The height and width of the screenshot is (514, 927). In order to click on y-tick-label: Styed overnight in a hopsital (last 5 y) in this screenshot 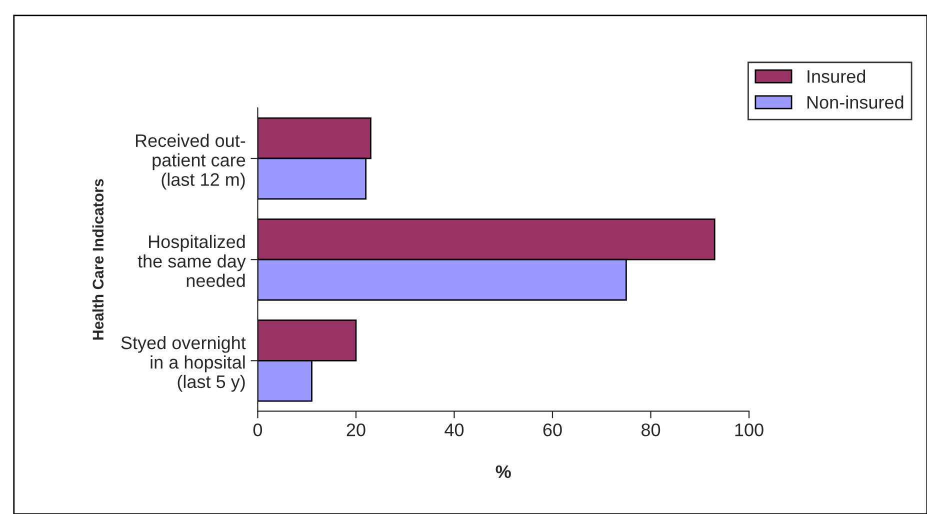, I will do `click(183, 364)`.